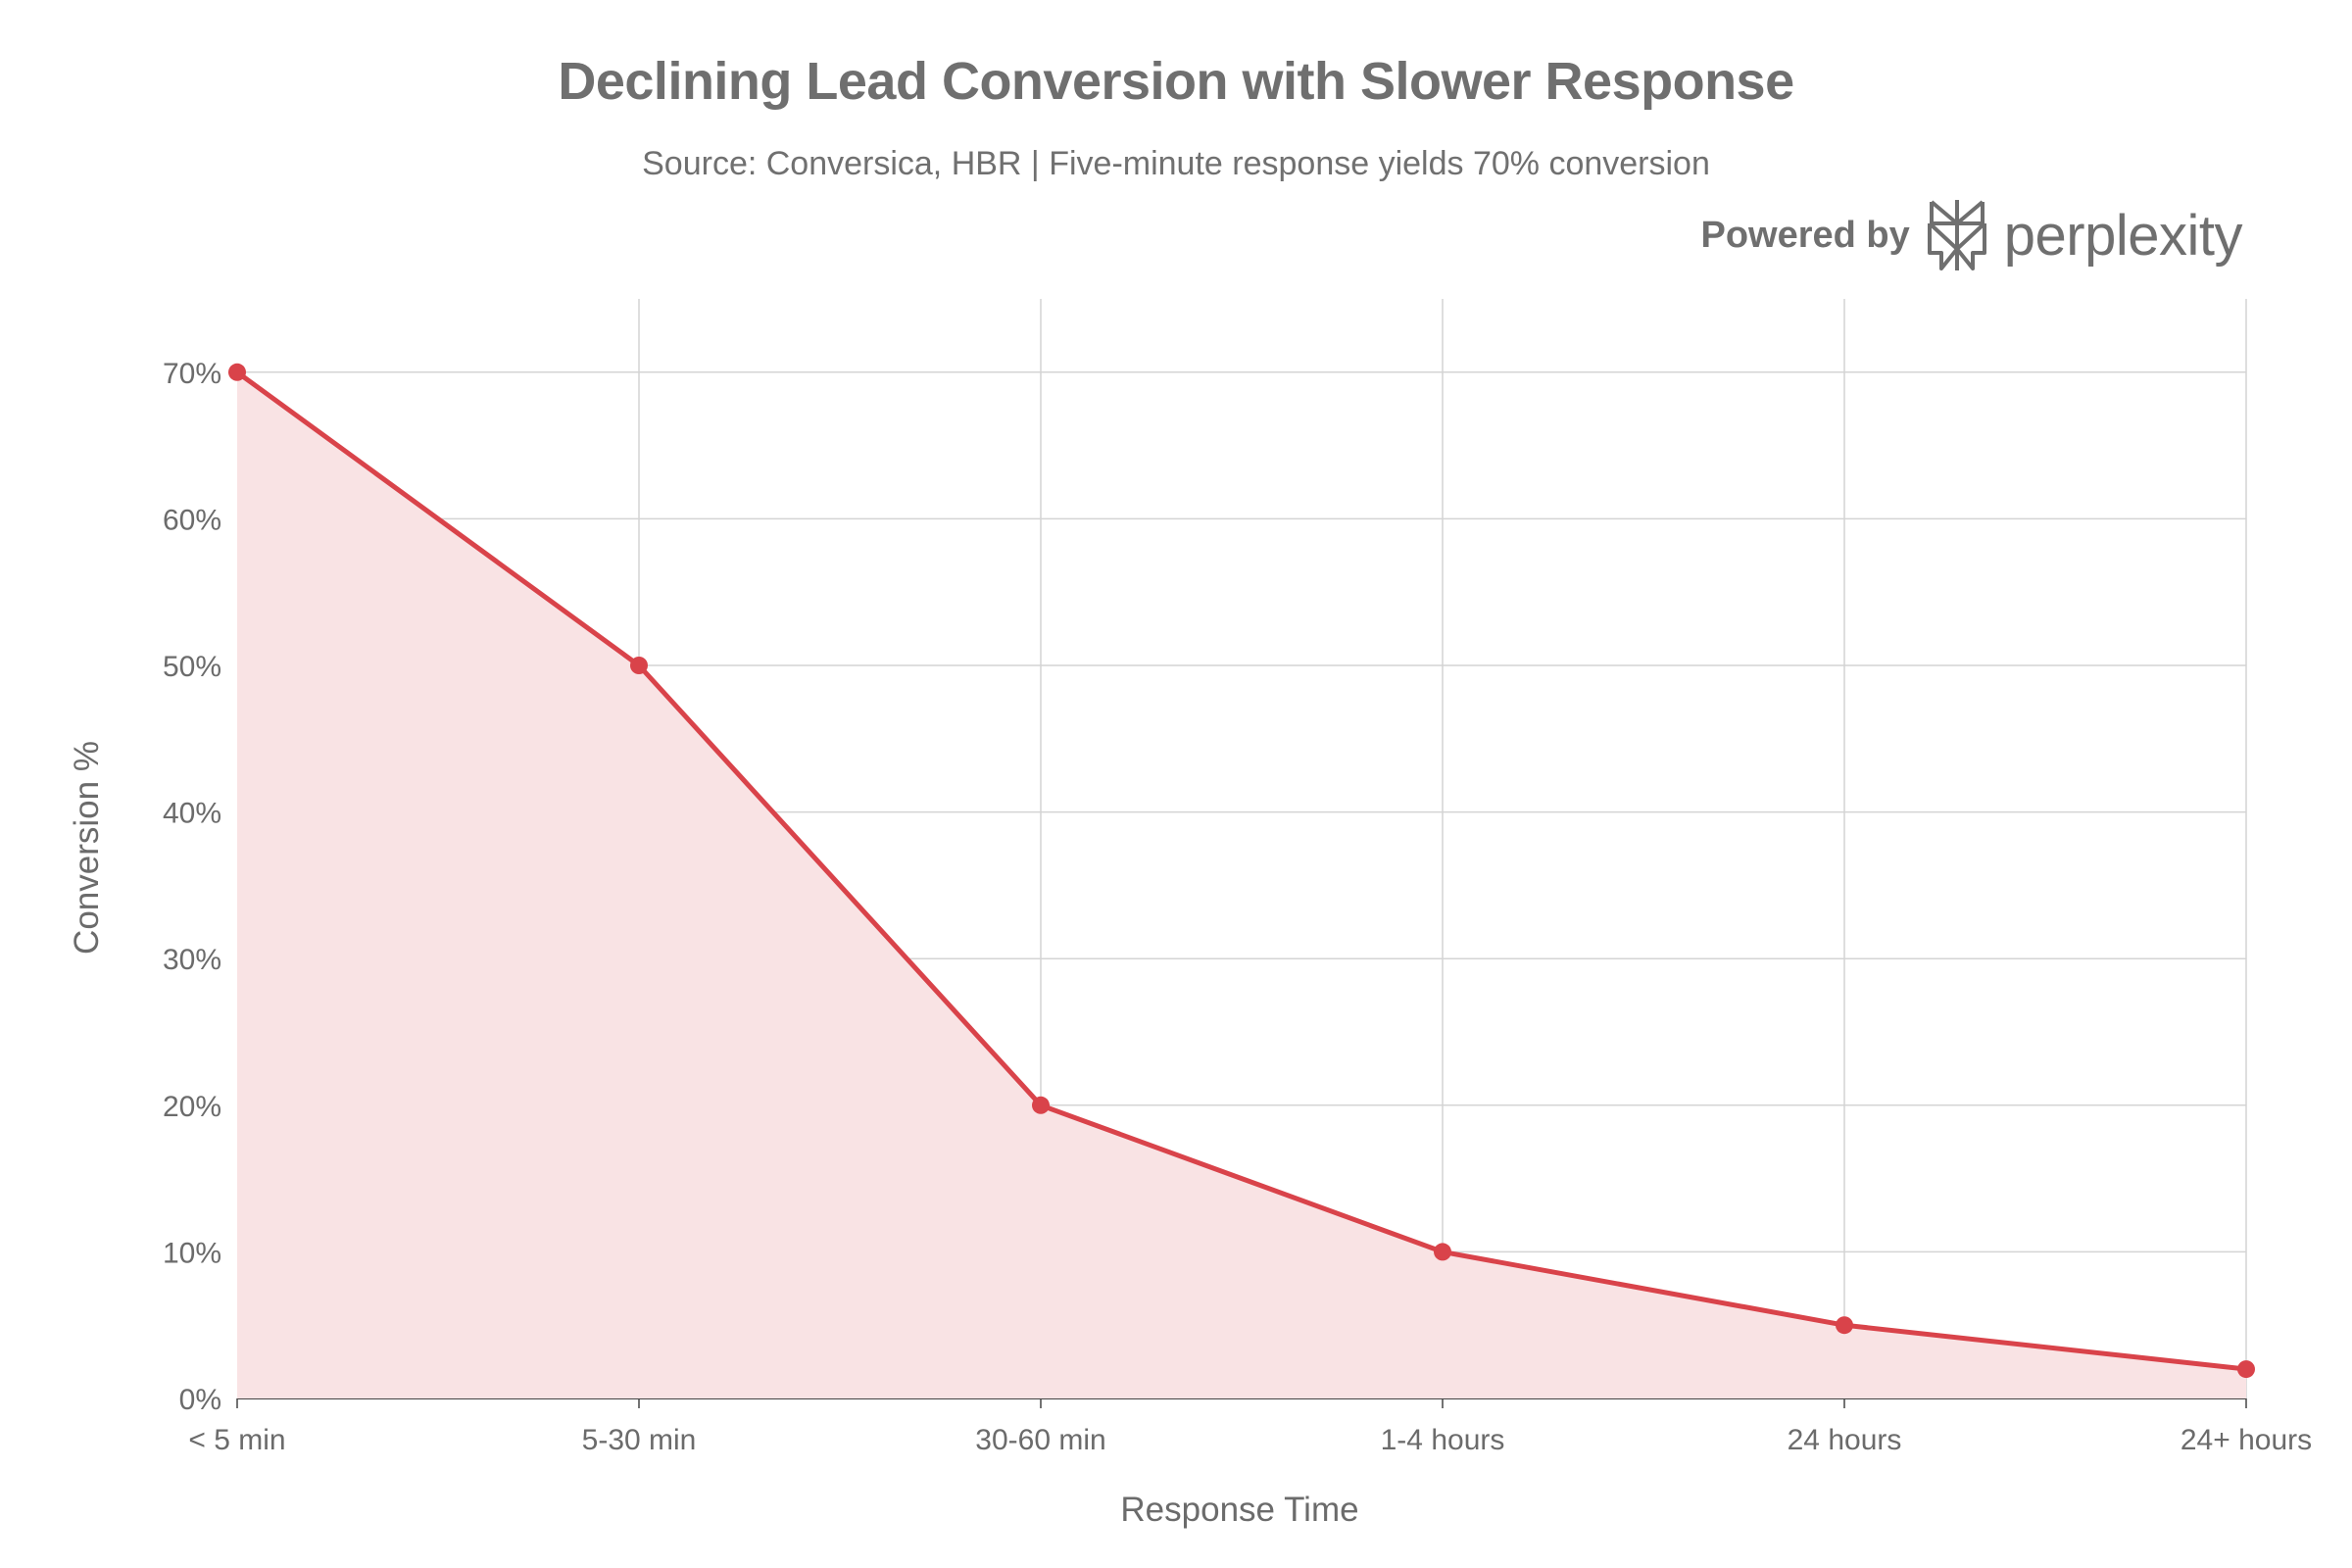  I want to click on y-tick-label: 50%, so click(192, 667).